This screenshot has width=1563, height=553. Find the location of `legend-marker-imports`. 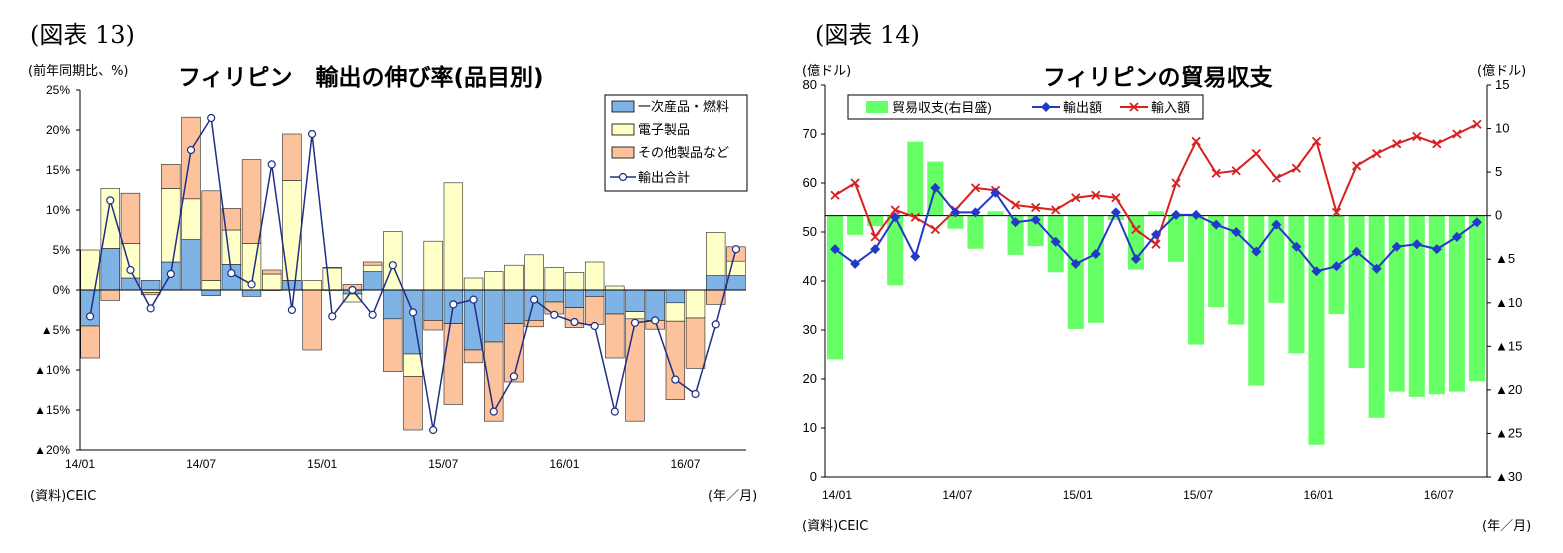

legend-marker-imports is located at coordinates (1134, 107).